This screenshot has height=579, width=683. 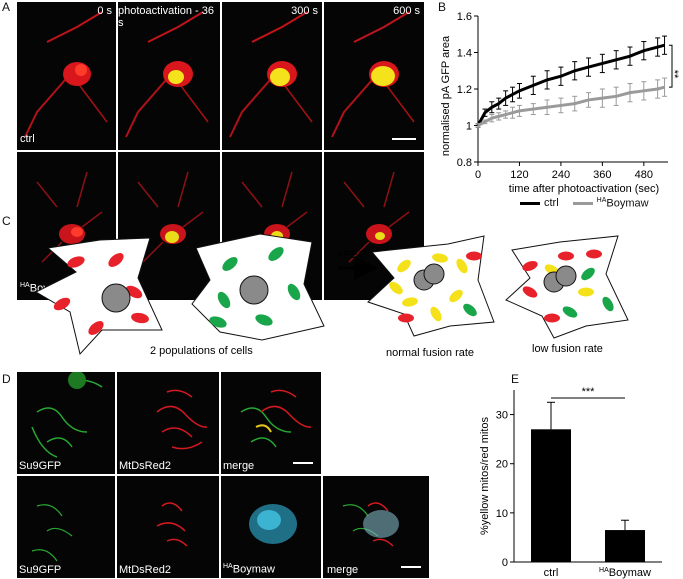 What do you see at coordinates (567, 349) in the screenshot?
I see `caption-low-fusion: low fusion rate` at bounding box center [567, 349].